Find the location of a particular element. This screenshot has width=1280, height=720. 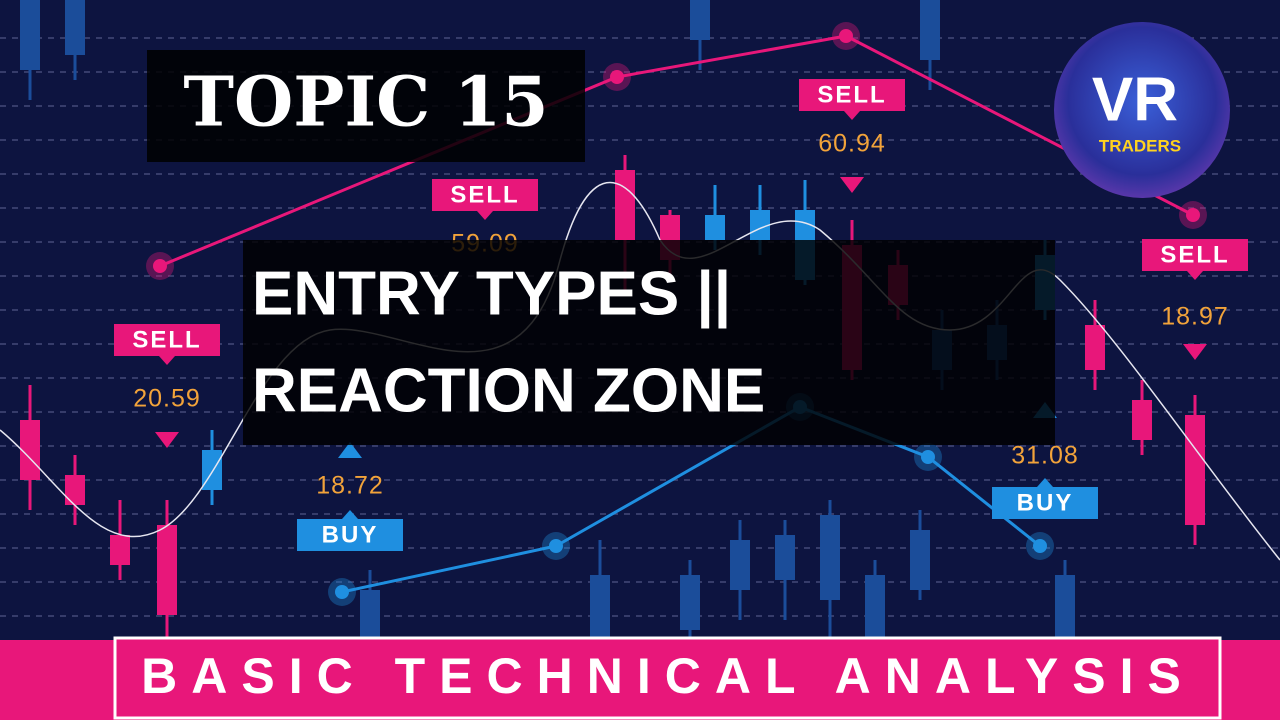

signal-price: 18.72 is located at coordinates (350, 486).